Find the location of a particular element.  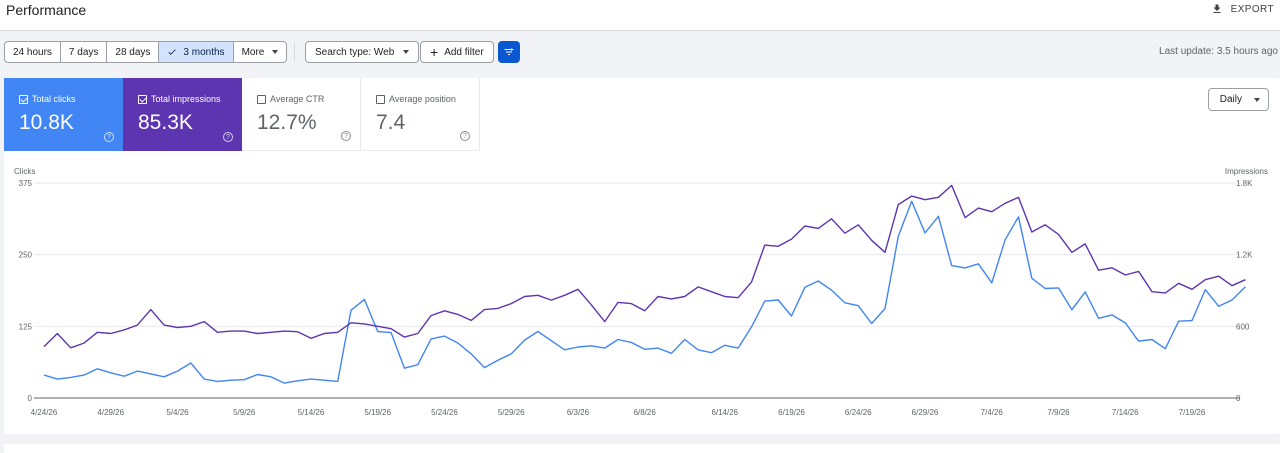

x-tick-label: 6/29/26 is located at coordinates (925, 412).